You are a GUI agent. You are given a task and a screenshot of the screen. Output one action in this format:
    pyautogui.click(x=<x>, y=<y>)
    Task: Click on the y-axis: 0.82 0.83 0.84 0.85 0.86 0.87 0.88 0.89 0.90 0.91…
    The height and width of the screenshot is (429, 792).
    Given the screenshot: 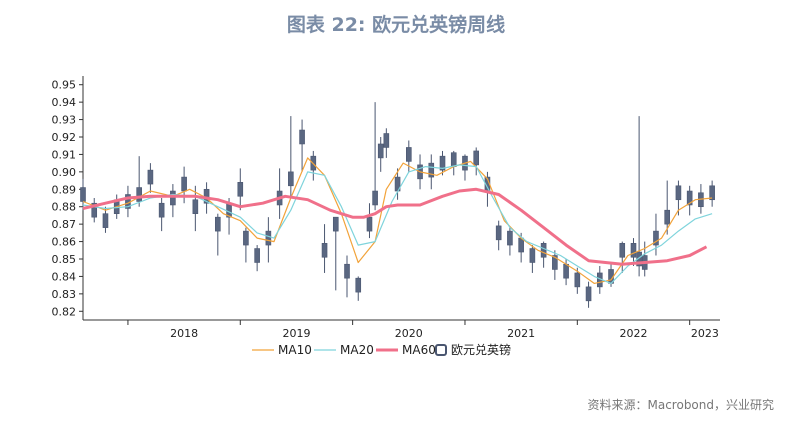 What is the action you would take?
    pyautogui.click(x=68, y=198)
    